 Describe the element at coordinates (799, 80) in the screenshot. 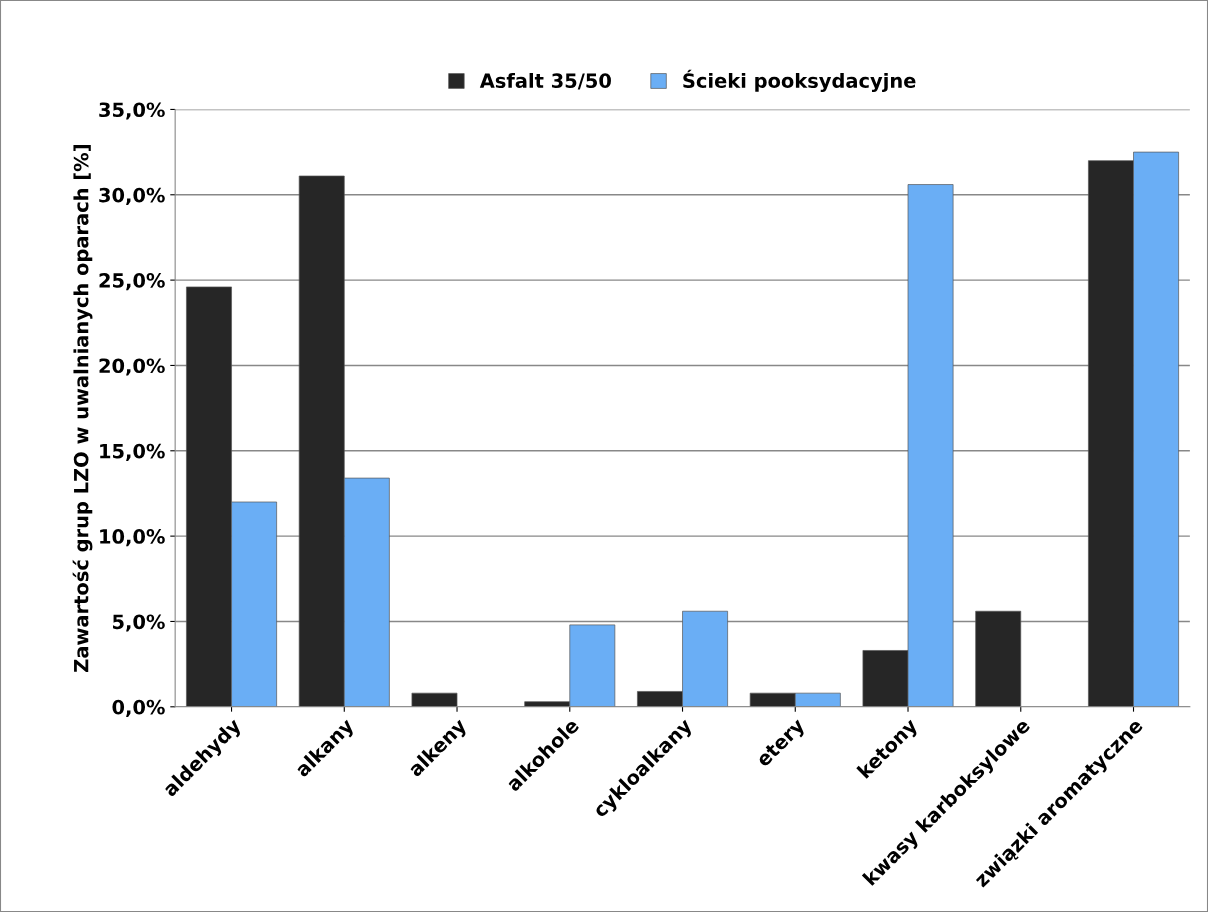

I see `legend-label: Ścieki pooksydacyjne` at that location.